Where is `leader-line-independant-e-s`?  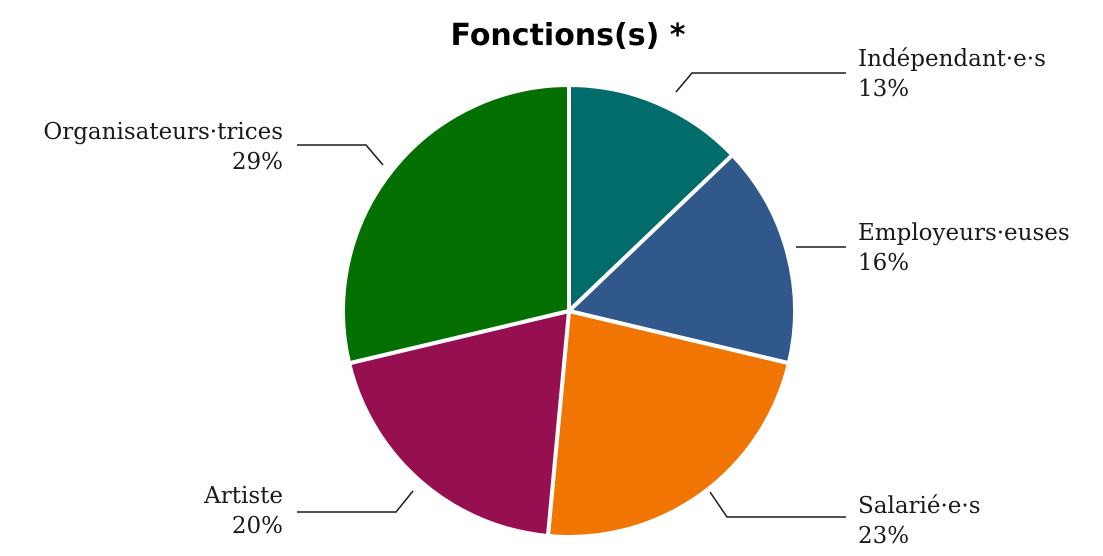 leader-line-independant-e-s is located at coordinates (760, 82).